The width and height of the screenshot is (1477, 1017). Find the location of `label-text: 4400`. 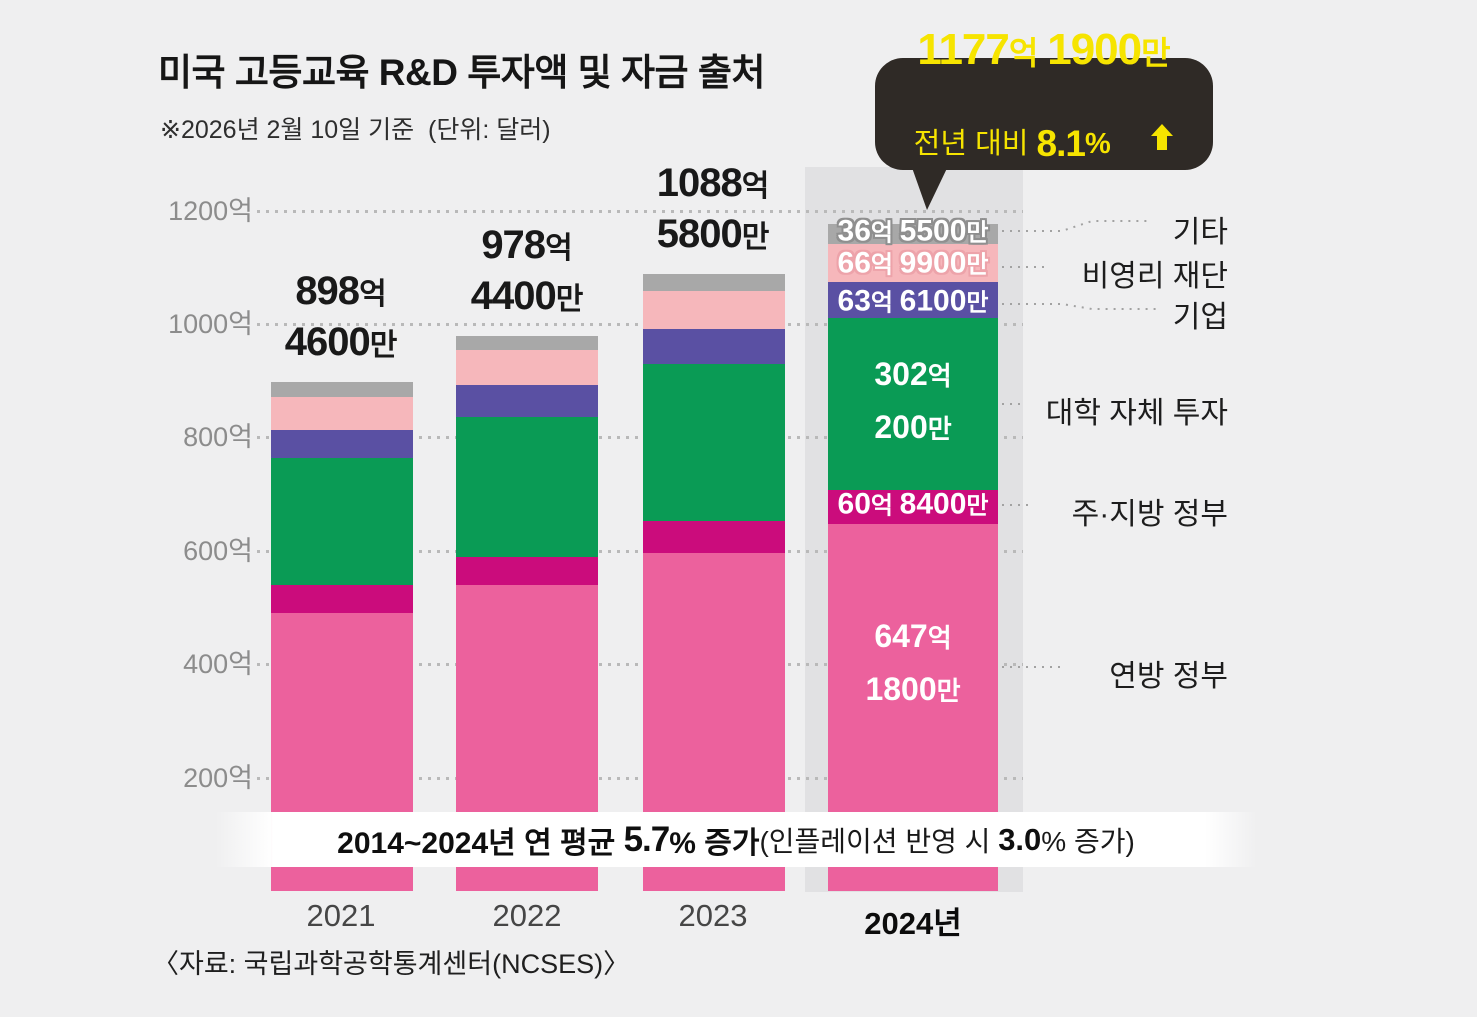

label-text: 4400 is located at coordinates (513, 296).